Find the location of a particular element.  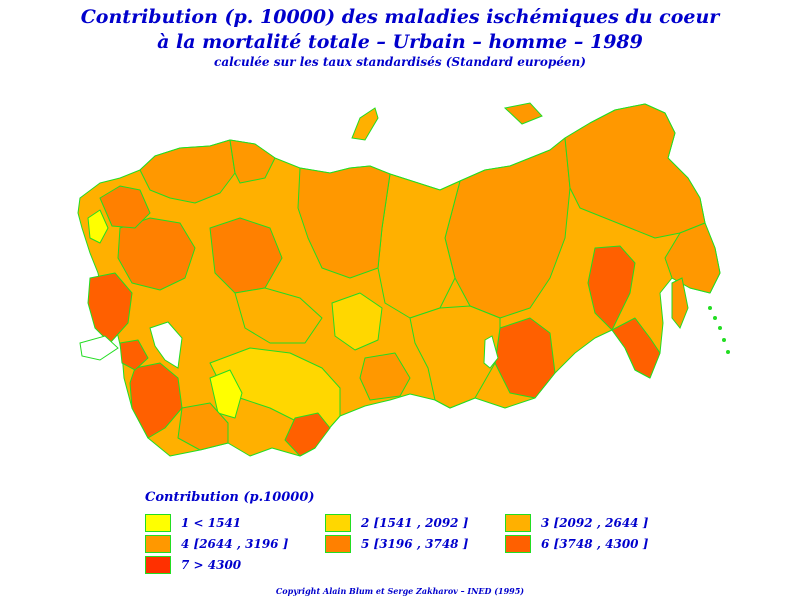

legend-label-7: 7 > 4300 is located at coordinates (211, 565).